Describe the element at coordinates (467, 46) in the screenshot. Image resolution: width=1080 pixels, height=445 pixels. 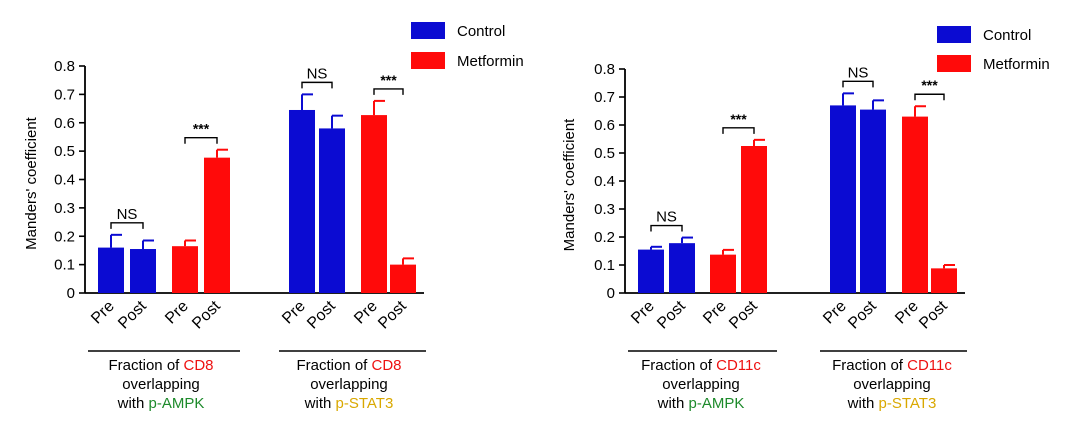
I see `legend-left: Control Metformin` at that location.